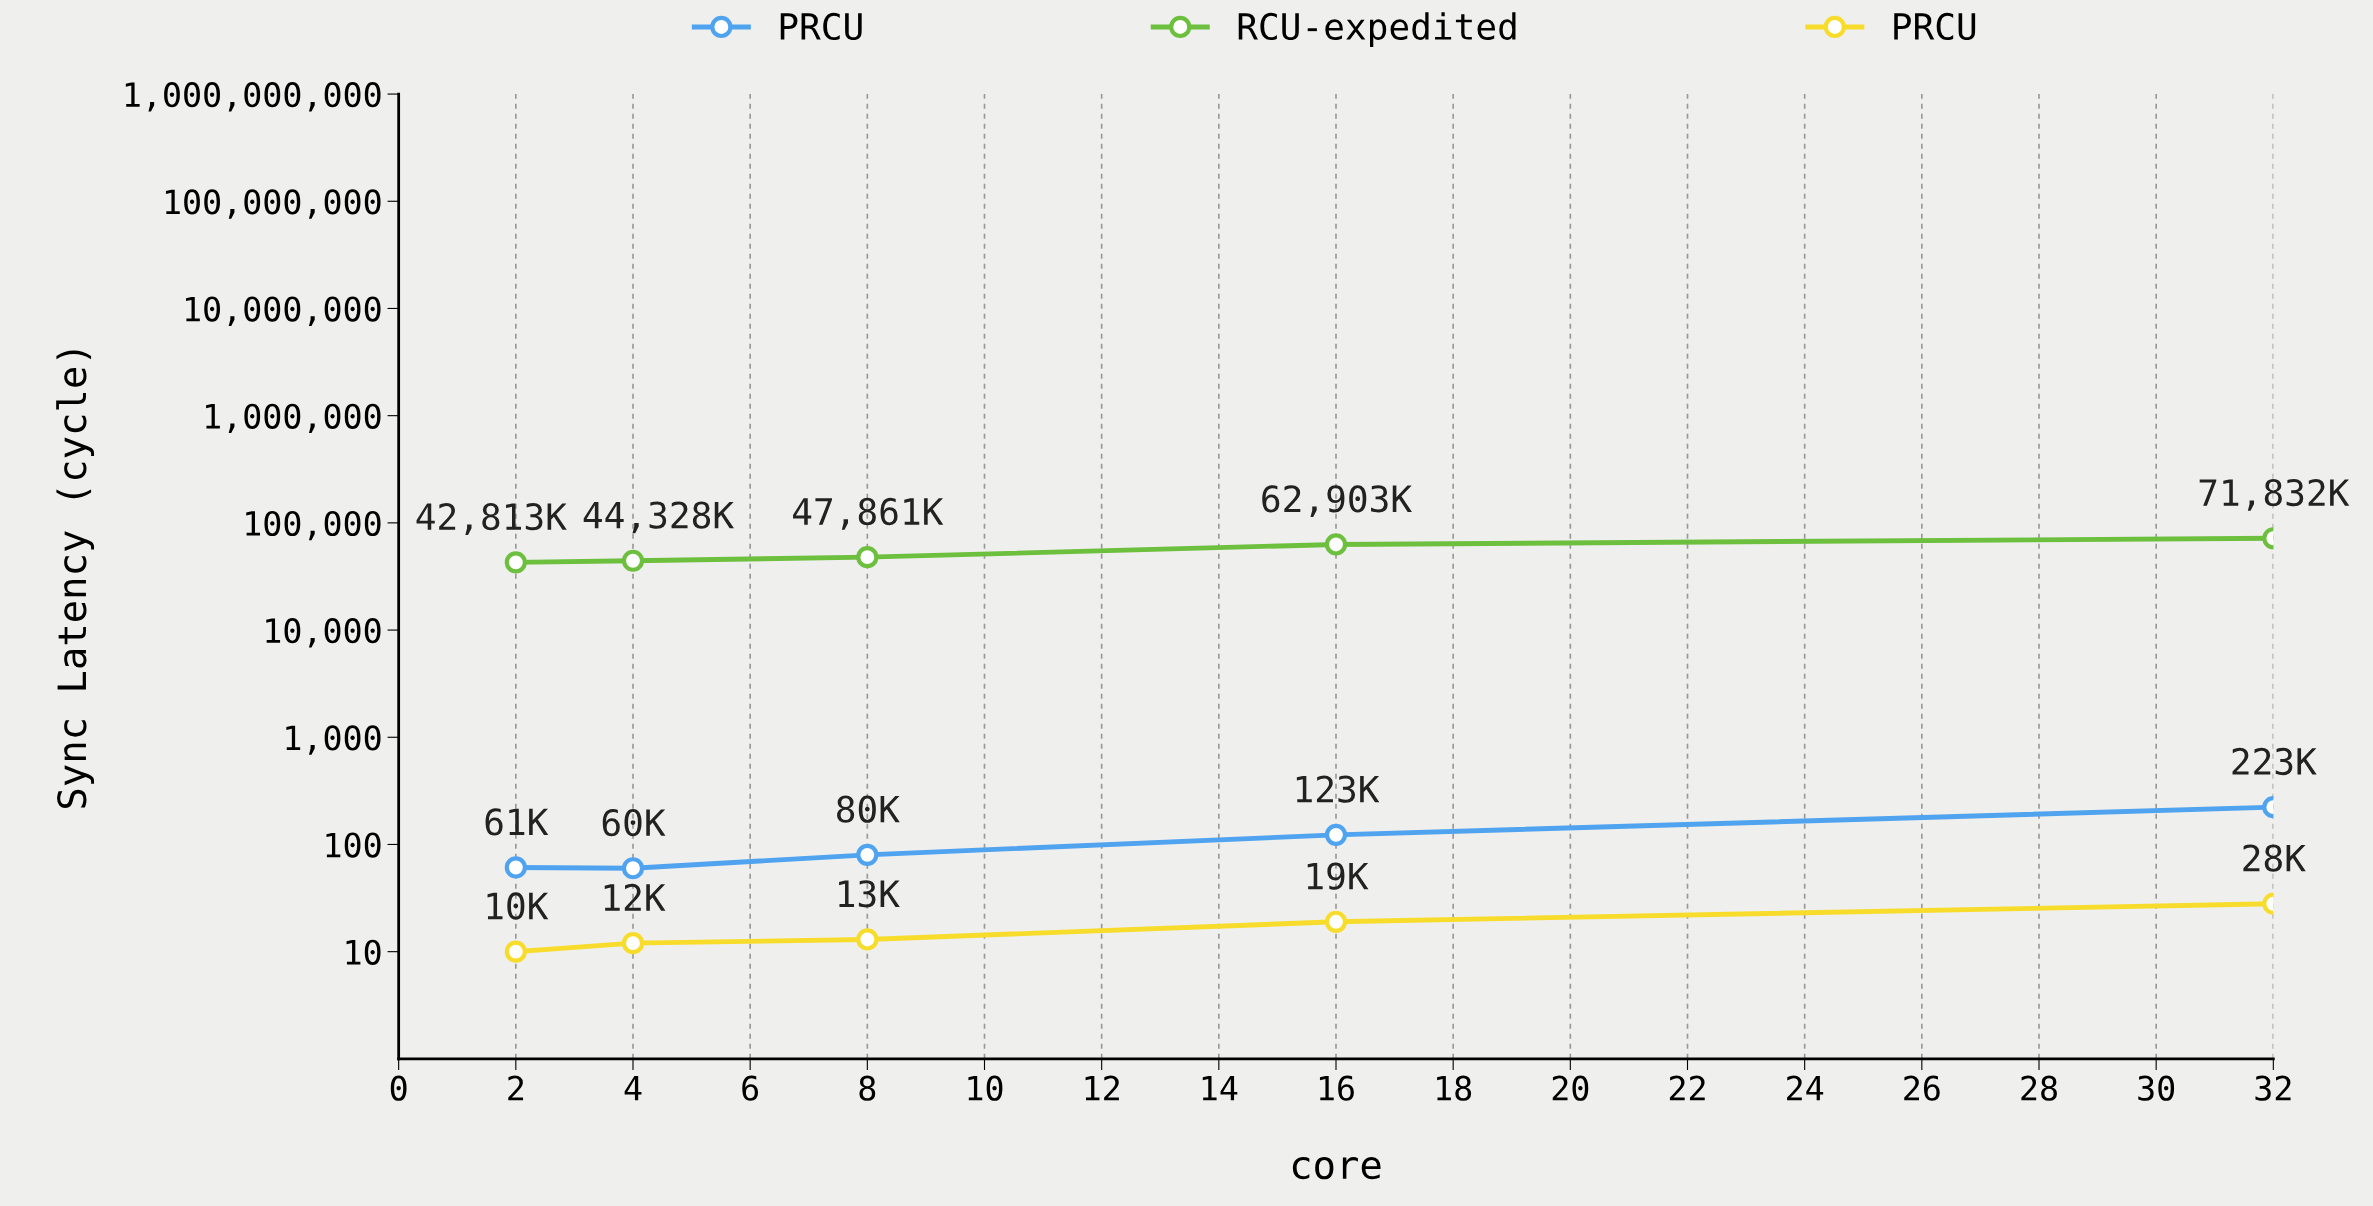 This screenshot has width=2373, height=1206. I want to click on x-tick-label: 20, so click(1570, 1088).